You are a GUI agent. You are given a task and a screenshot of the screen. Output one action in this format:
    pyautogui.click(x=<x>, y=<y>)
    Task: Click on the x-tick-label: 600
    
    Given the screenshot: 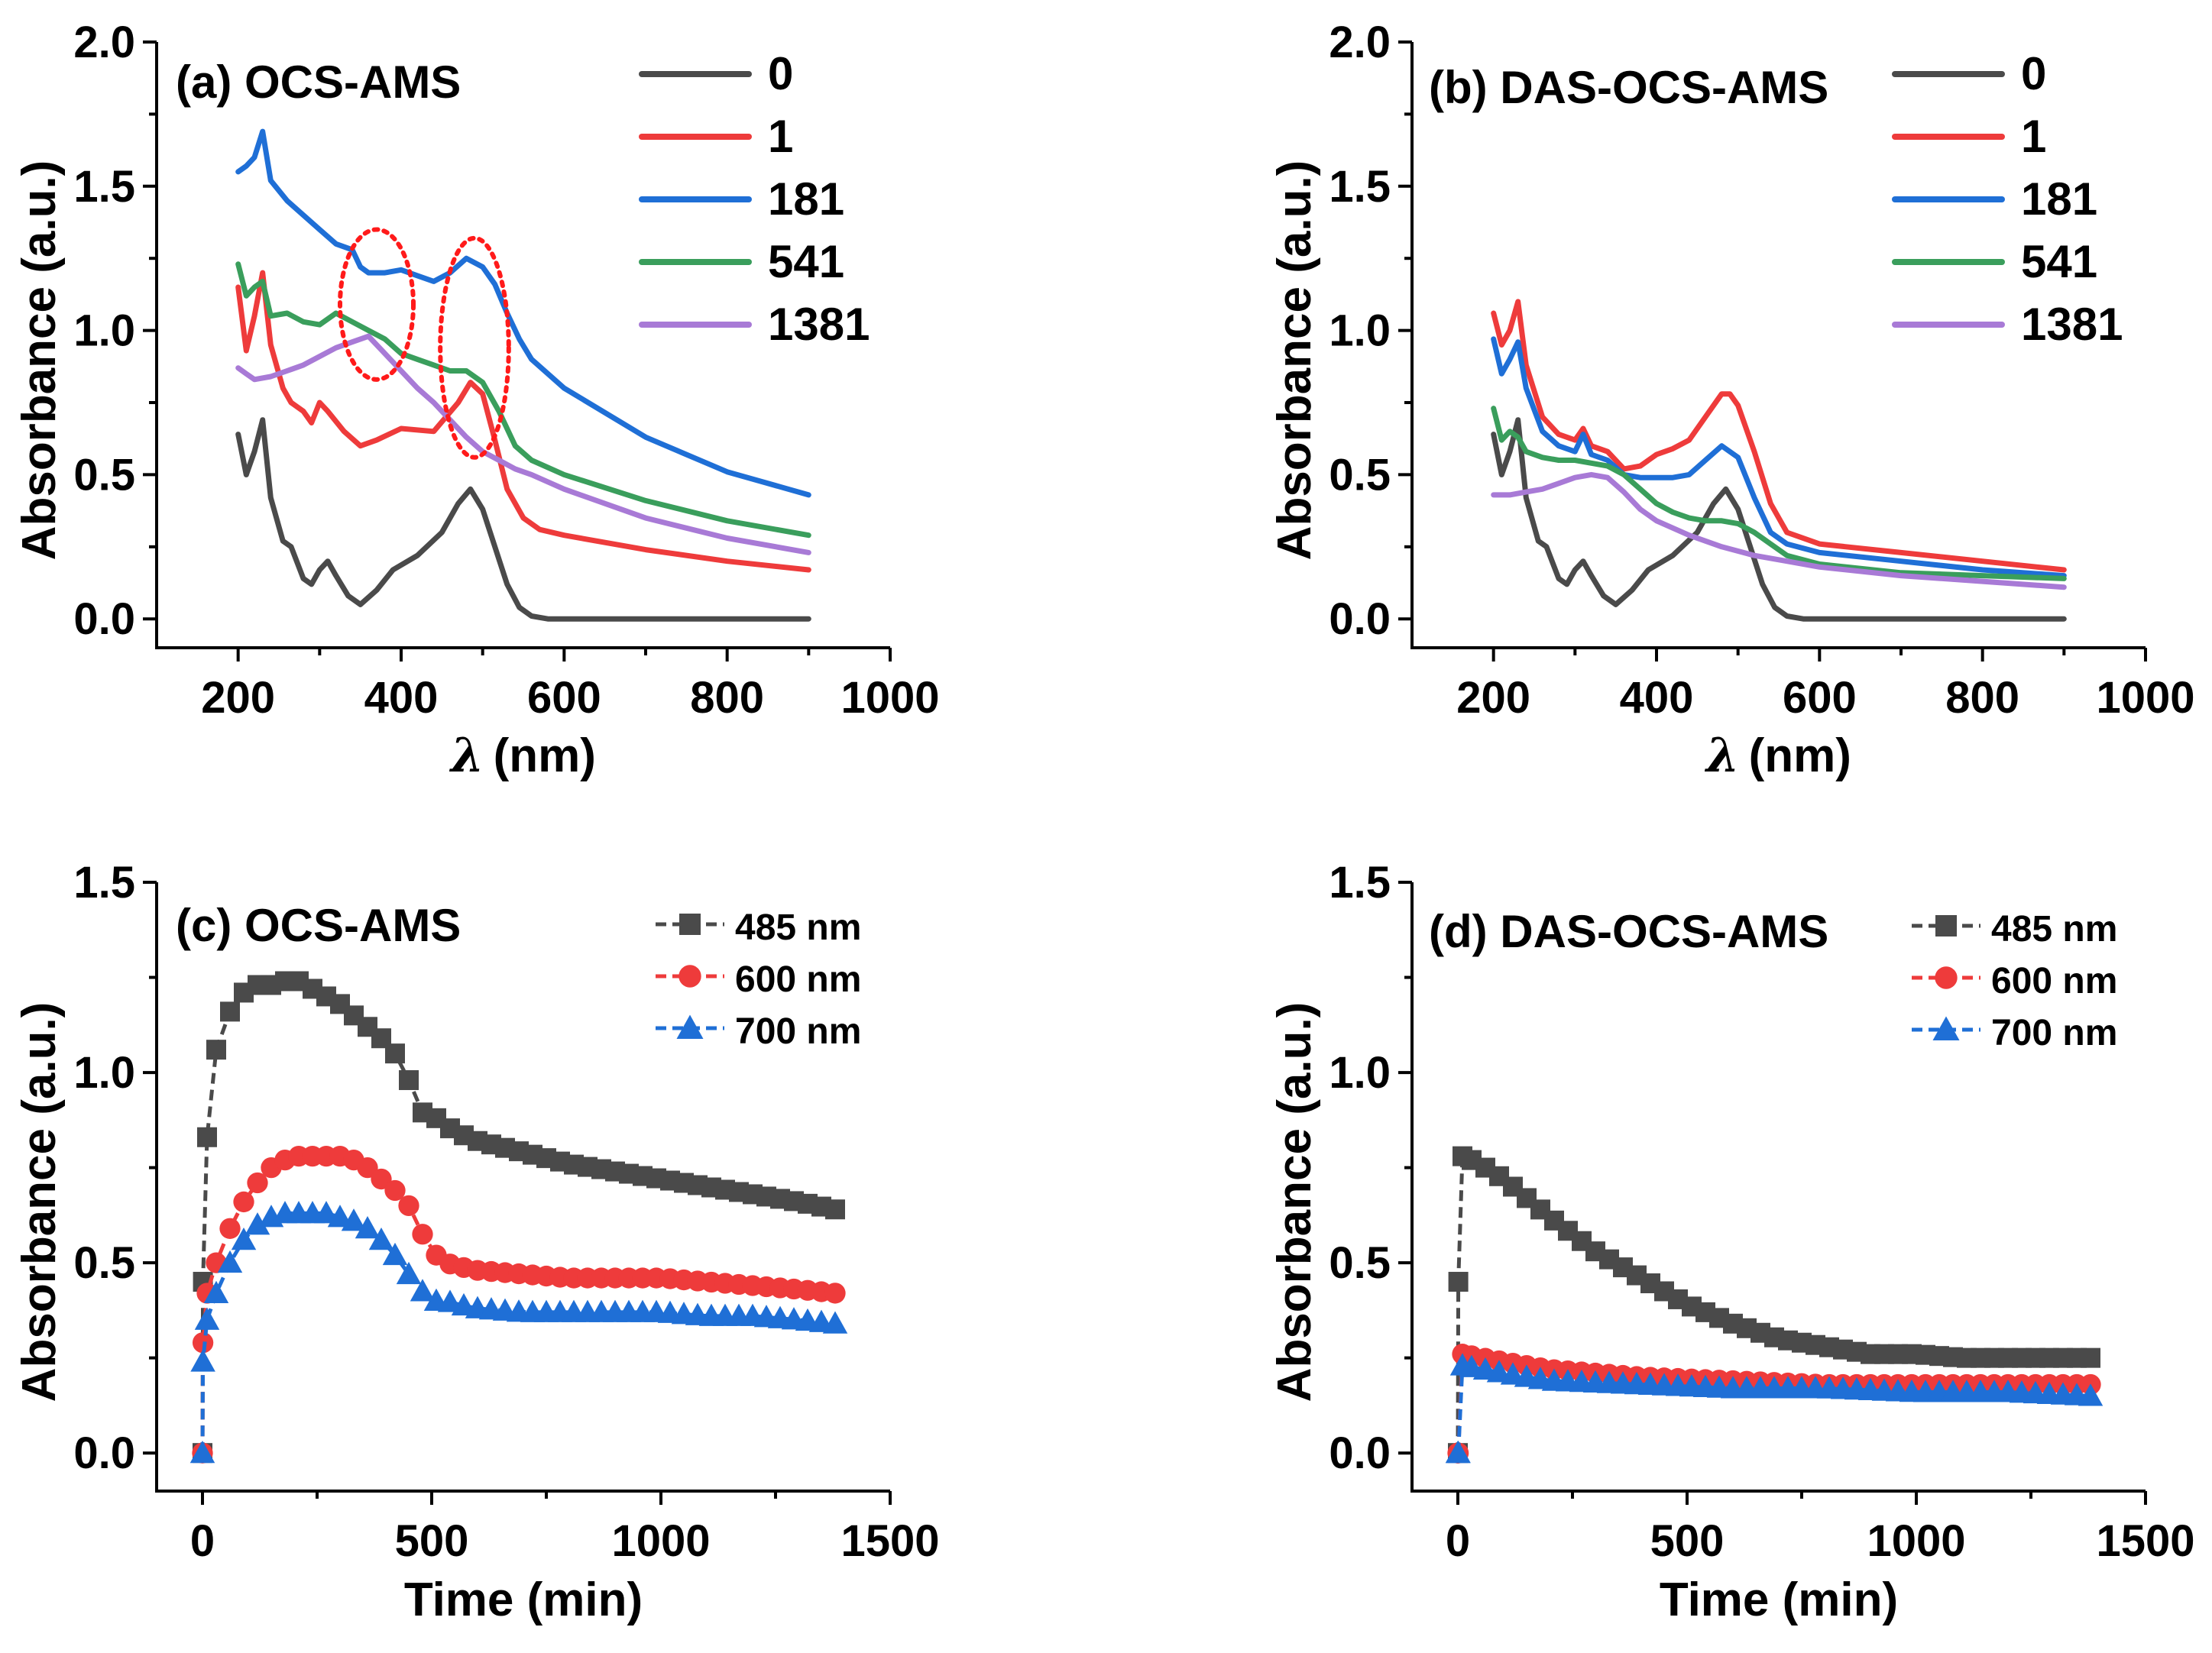 What is the action you would take?
    pyautogui.click(x=1820, y=698)
    